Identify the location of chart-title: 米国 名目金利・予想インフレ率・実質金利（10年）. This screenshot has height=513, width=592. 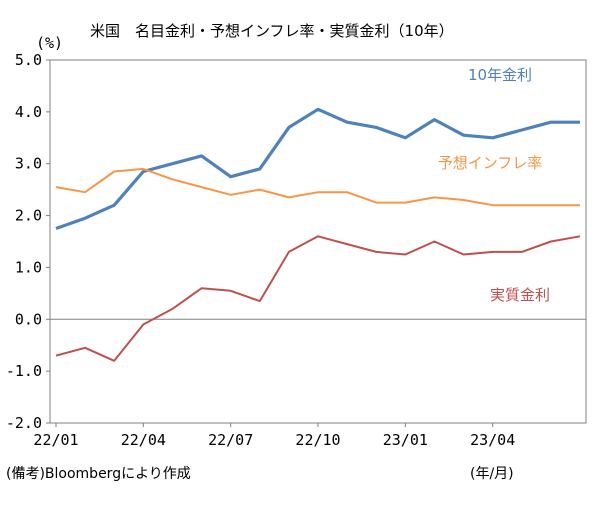
(272, 31).